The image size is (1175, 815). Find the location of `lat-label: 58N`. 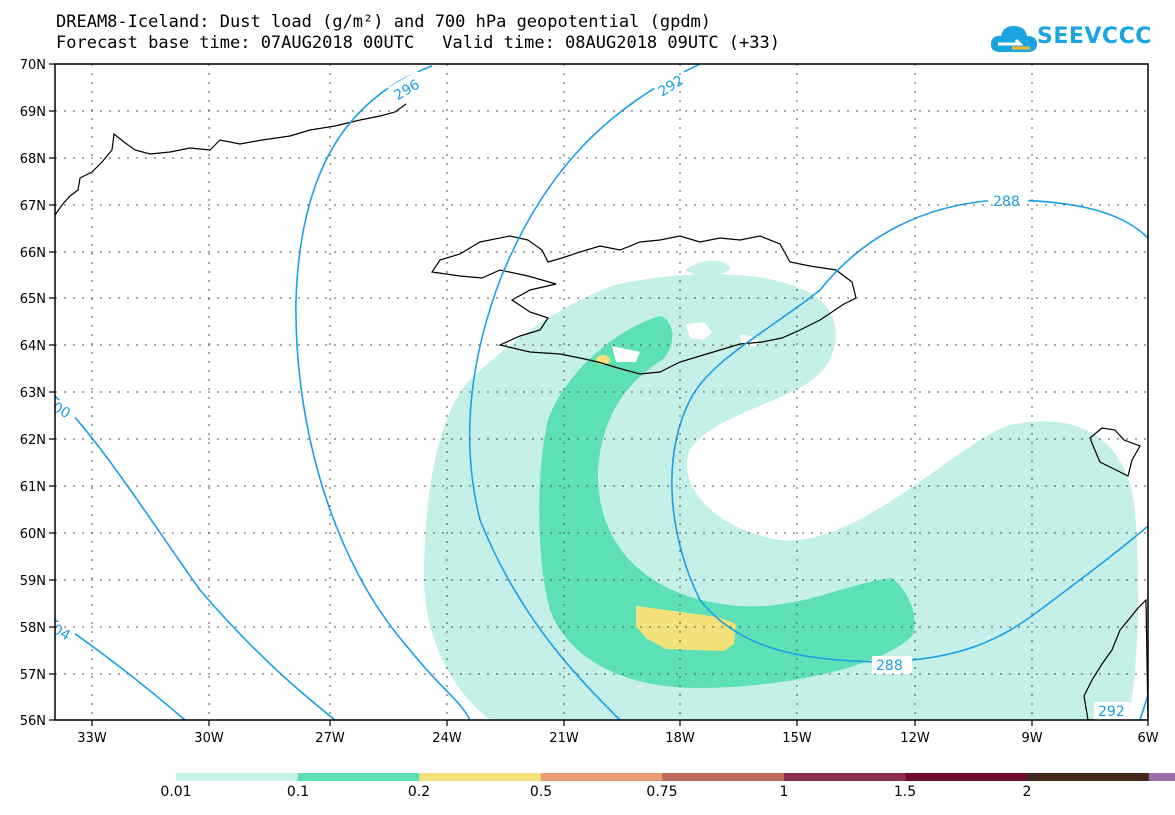

lat-label: 58N is located at coordinates (33, 628).